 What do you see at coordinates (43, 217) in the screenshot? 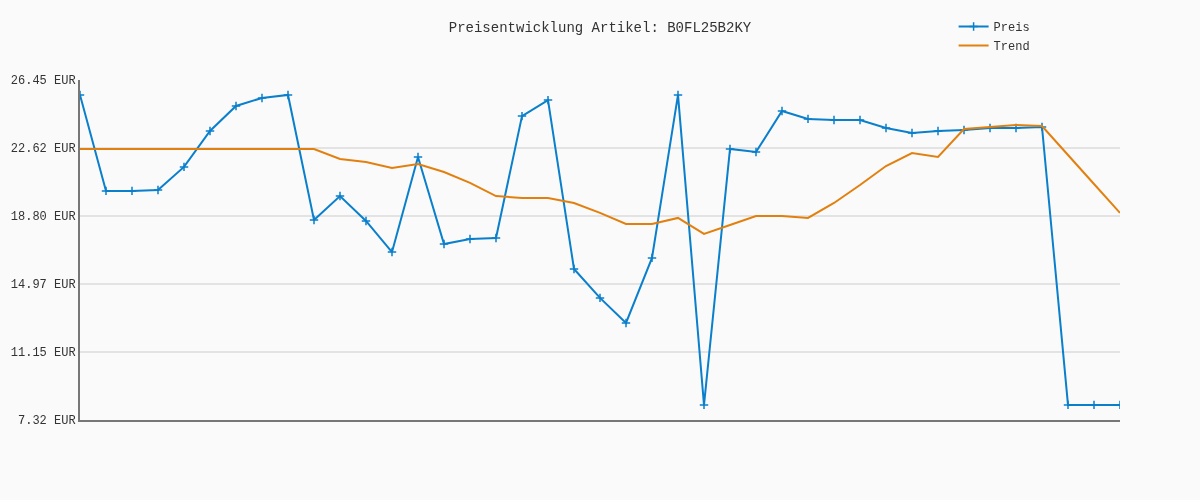
I see `y-tick-label: 18.80 EUR` at bounding box center [43, 217].